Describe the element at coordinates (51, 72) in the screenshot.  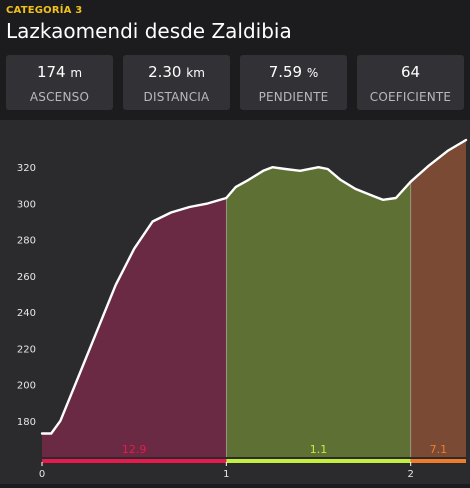
I see `stat-value: 174` at that location.